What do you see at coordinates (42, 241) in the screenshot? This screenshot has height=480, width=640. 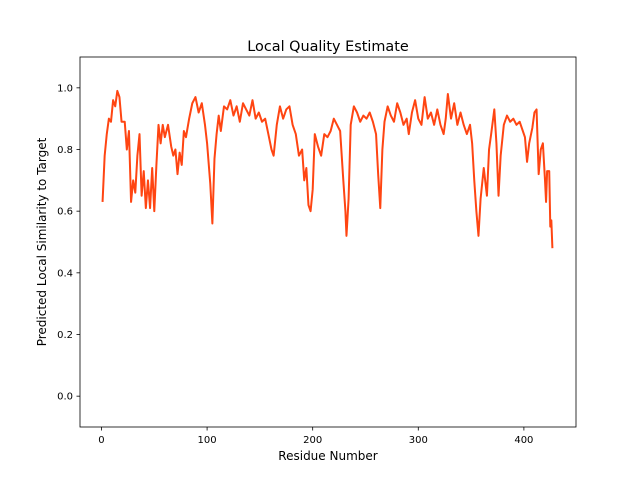 I see `y-axis-label: Predicted Local Similarity to Target` at bounding box center [42, 241].